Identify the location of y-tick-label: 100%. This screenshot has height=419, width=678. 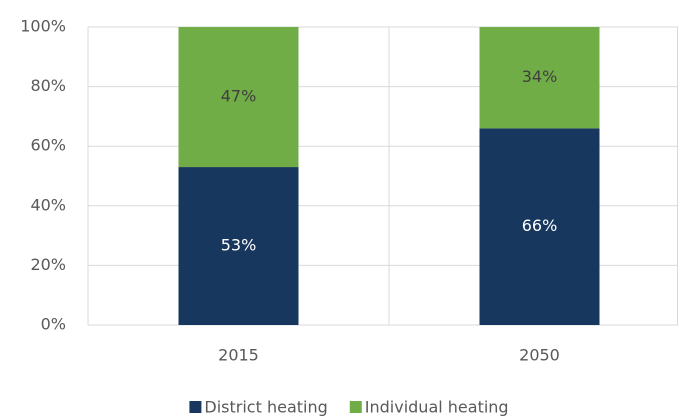
(43, 26).